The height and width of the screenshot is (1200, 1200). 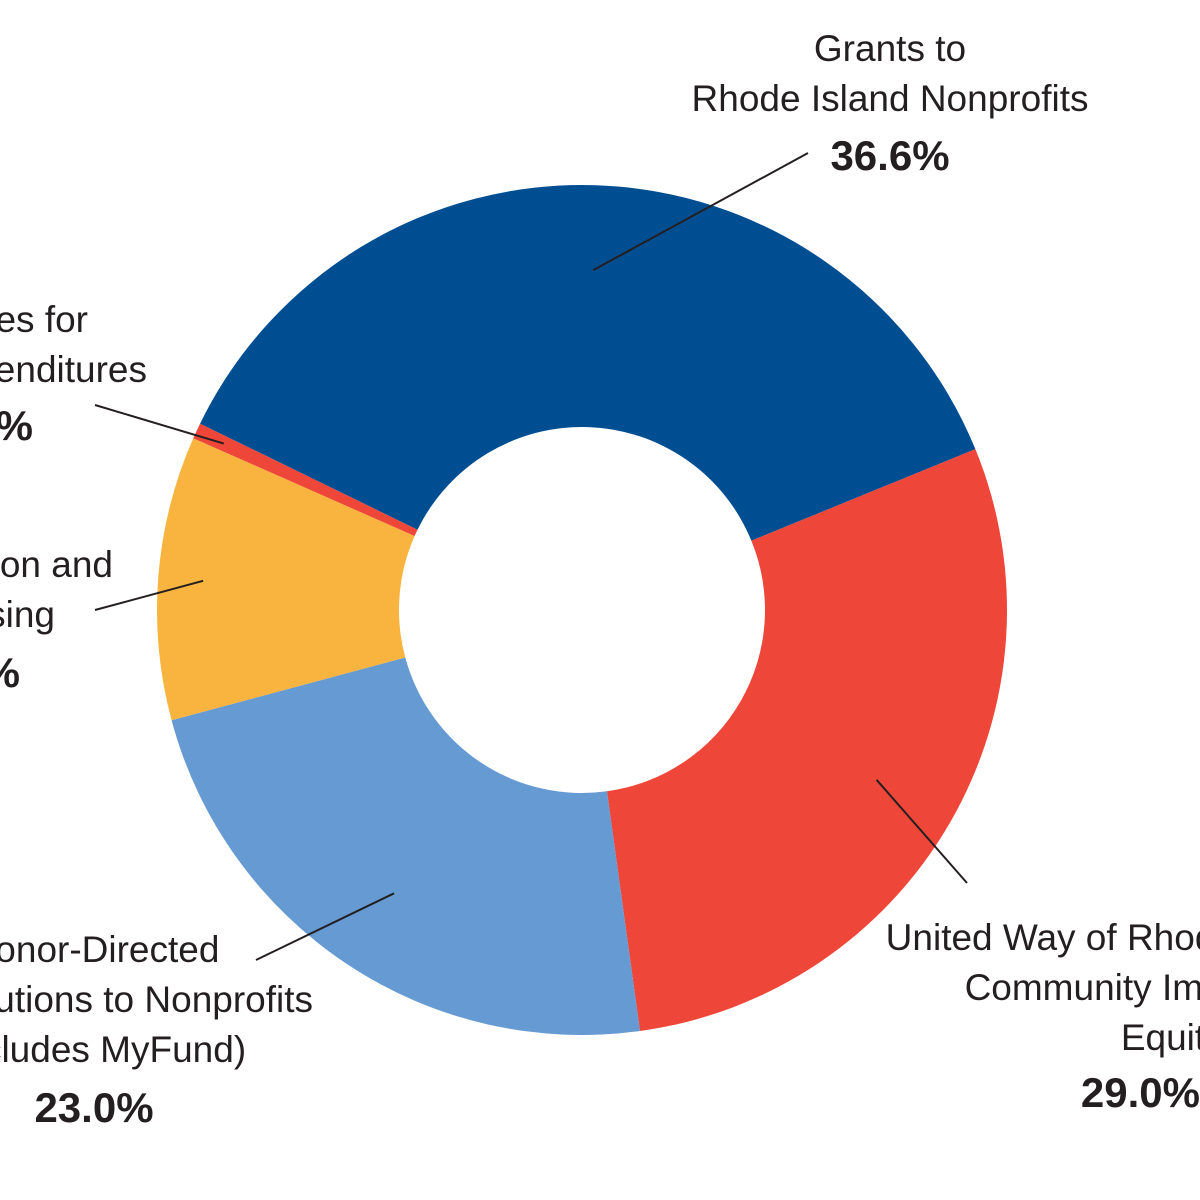 I want to click on value-united-way: 29.0%, so click(x=1140, y=1092).